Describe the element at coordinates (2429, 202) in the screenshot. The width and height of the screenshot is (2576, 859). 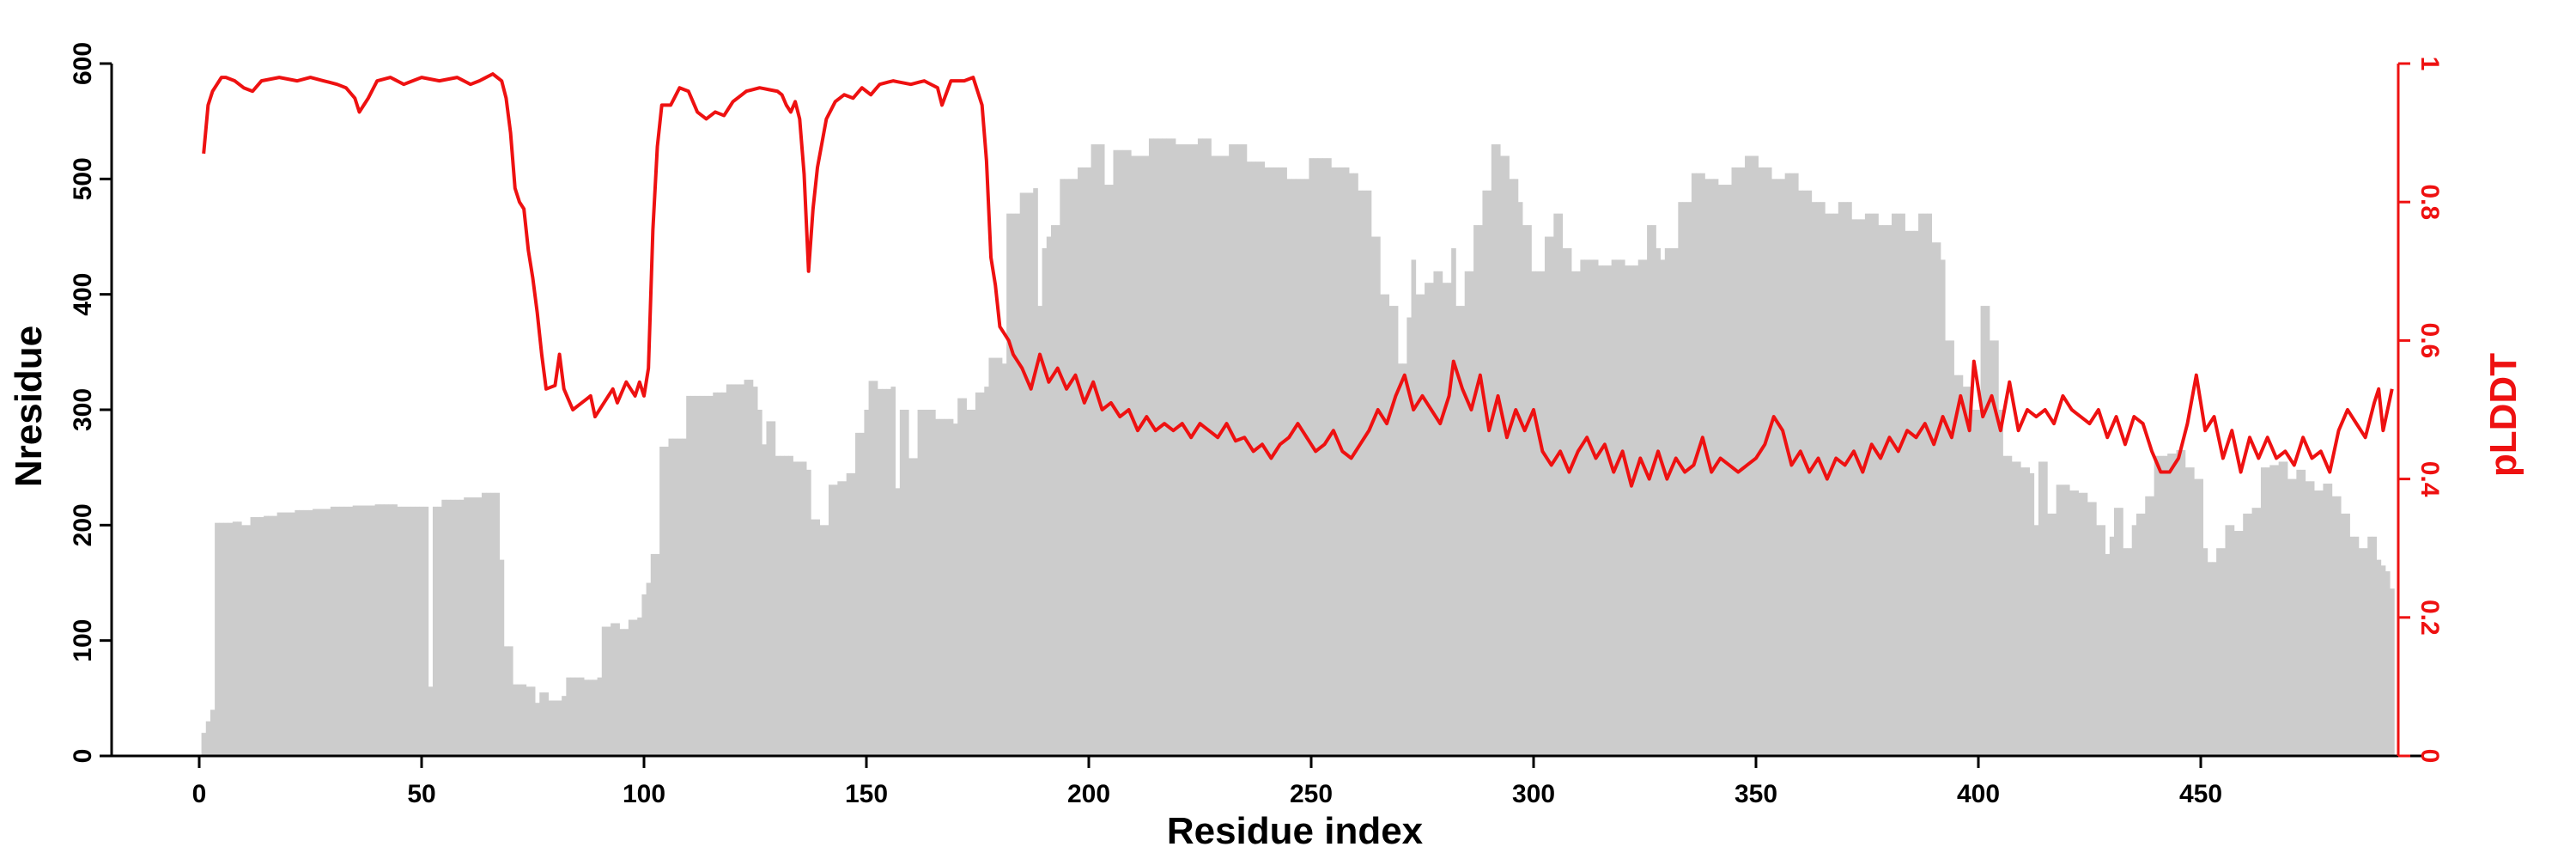
I see `y-right-tick-label: 0.8` at that location.